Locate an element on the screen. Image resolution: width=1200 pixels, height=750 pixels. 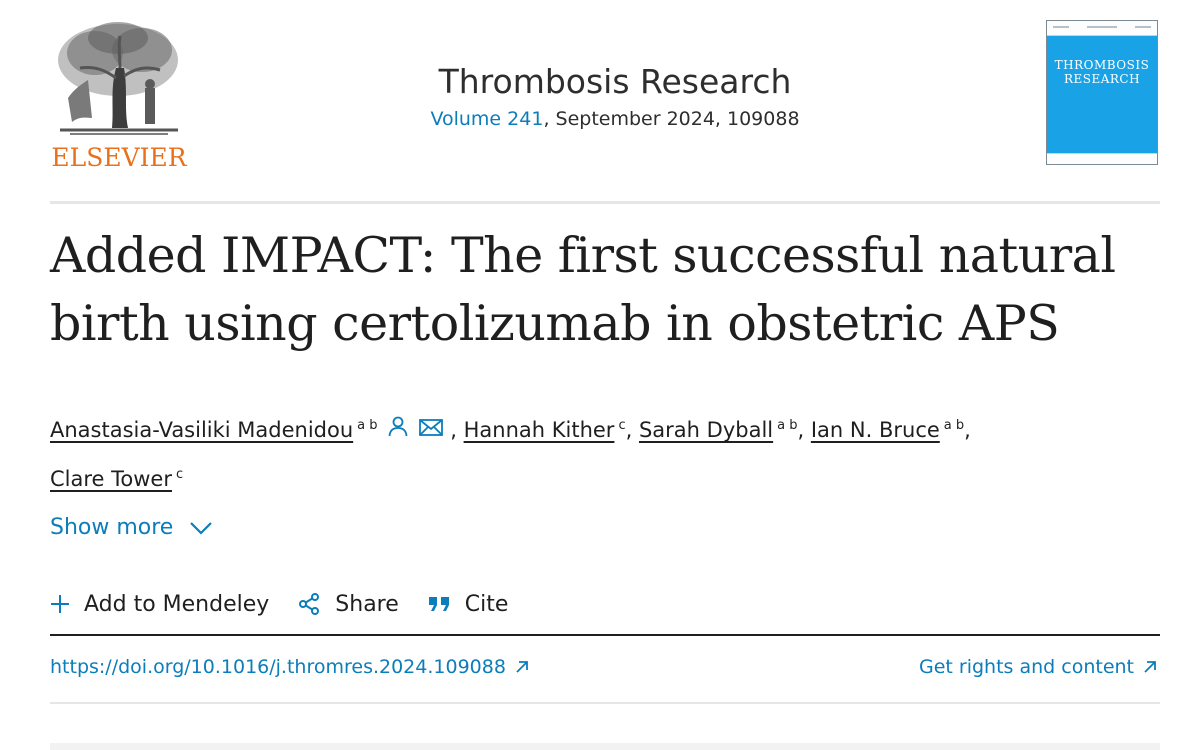
author-item: Sarah Dyball a b is located at coordinates (718, 430).